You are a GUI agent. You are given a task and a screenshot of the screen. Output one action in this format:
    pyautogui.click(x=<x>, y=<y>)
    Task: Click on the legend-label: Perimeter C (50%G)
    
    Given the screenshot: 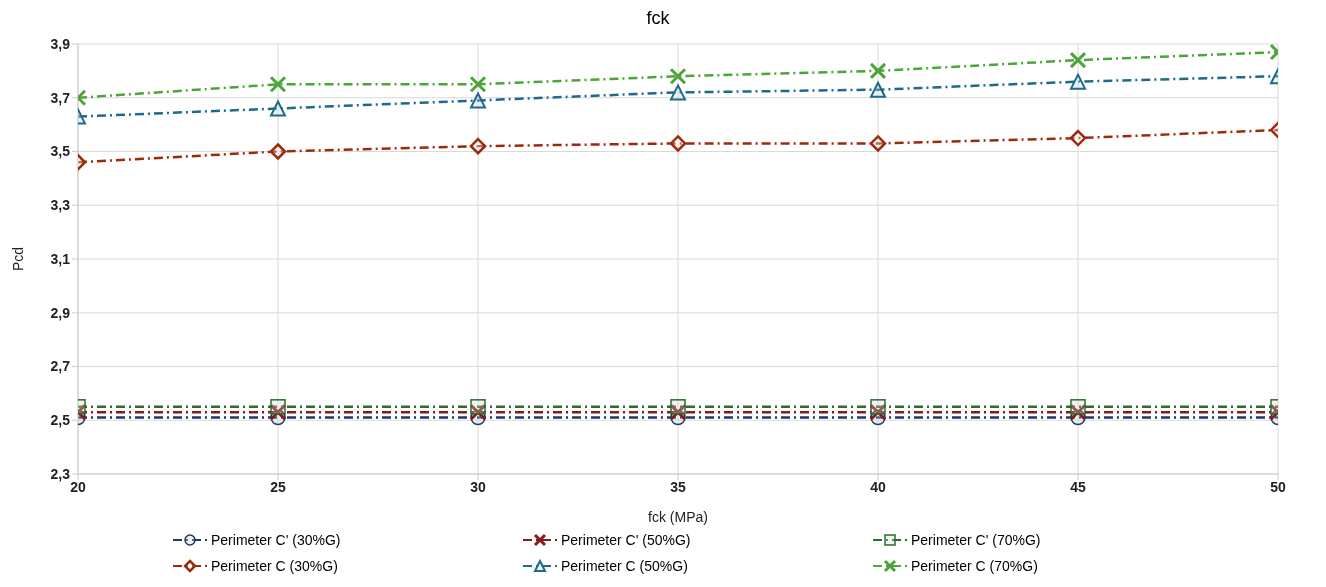 What is the action you would take?
    pyautogui.click(x=624, y=566)
    